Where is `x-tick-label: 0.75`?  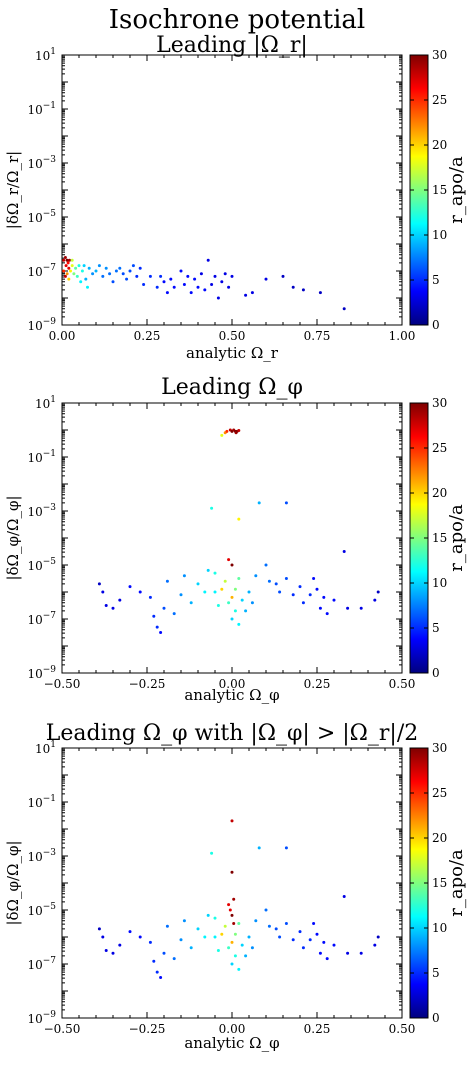 x-tick-label: 0.75 is located at coordinates (317, 336).